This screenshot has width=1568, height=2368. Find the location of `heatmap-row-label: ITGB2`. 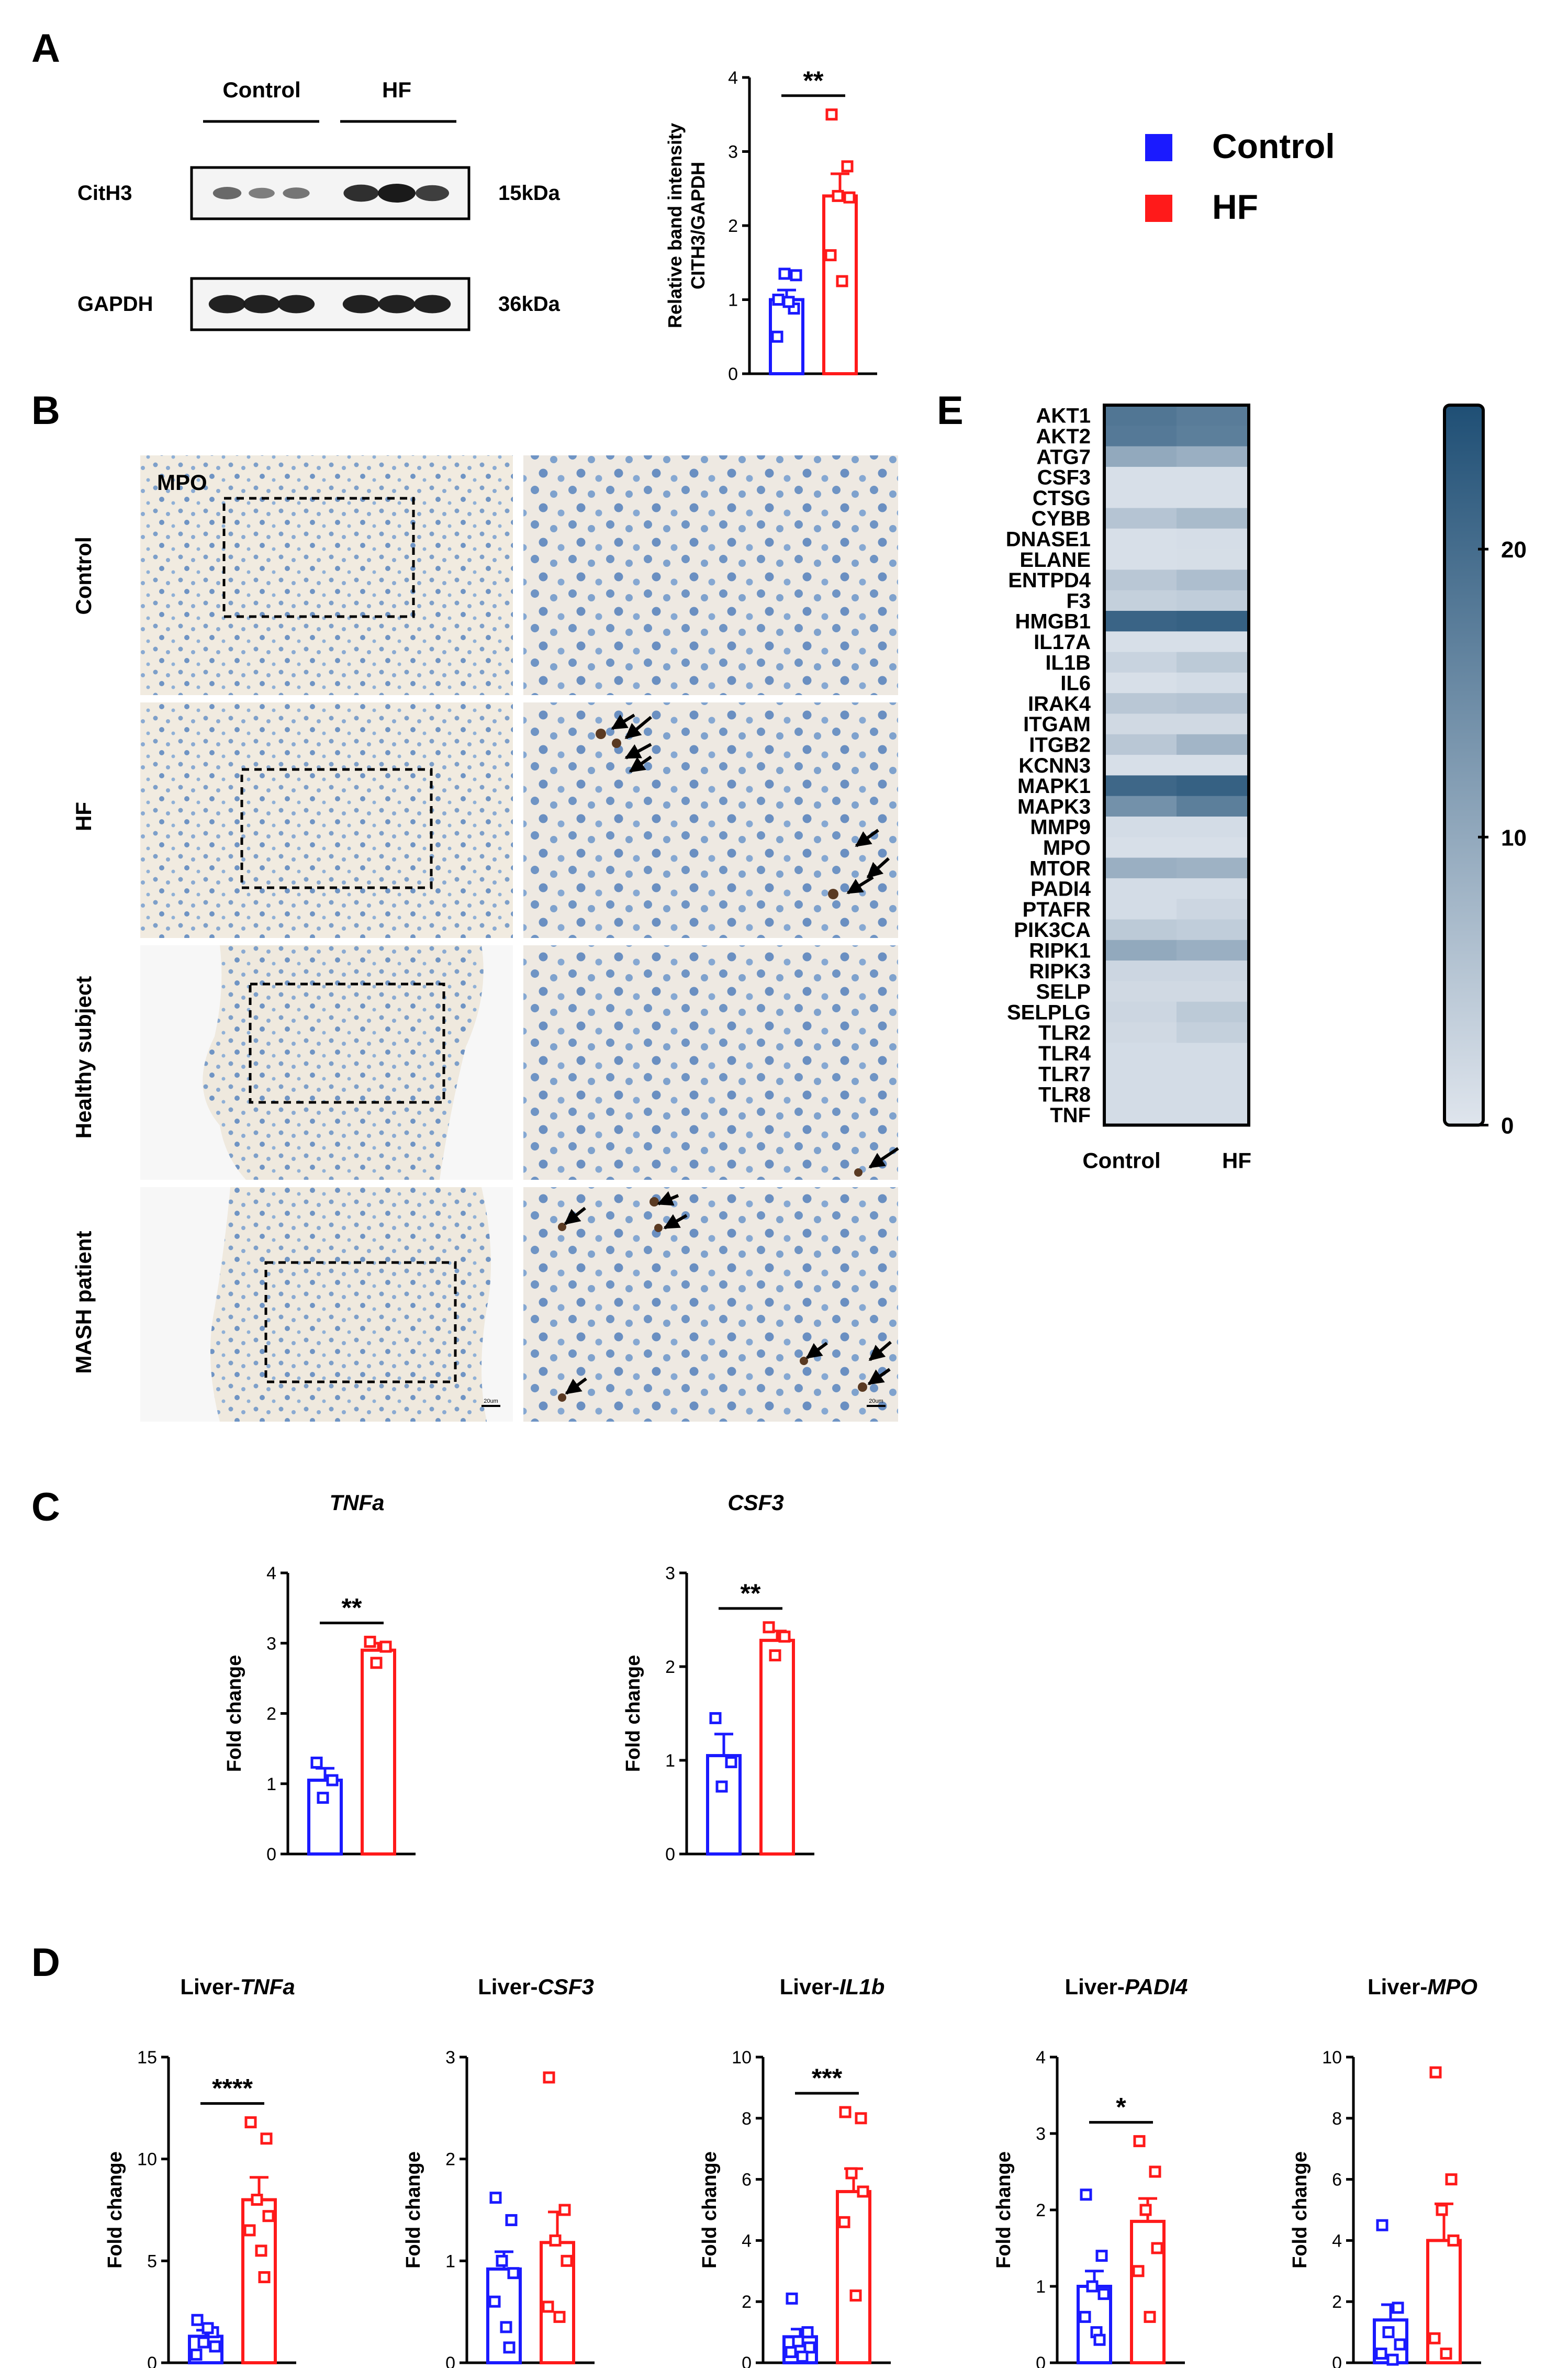

heatmap-row-label: ITGB2 is located at coordinates (1060, 744).